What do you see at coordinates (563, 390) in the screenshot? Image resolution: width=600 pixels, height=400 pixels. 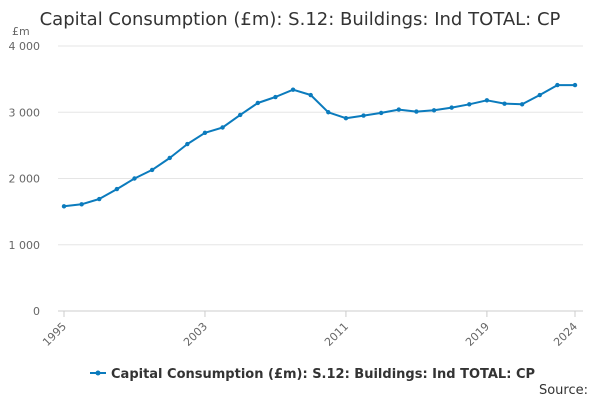 I see `source-label: Source:` at bounding box center [563, 390].